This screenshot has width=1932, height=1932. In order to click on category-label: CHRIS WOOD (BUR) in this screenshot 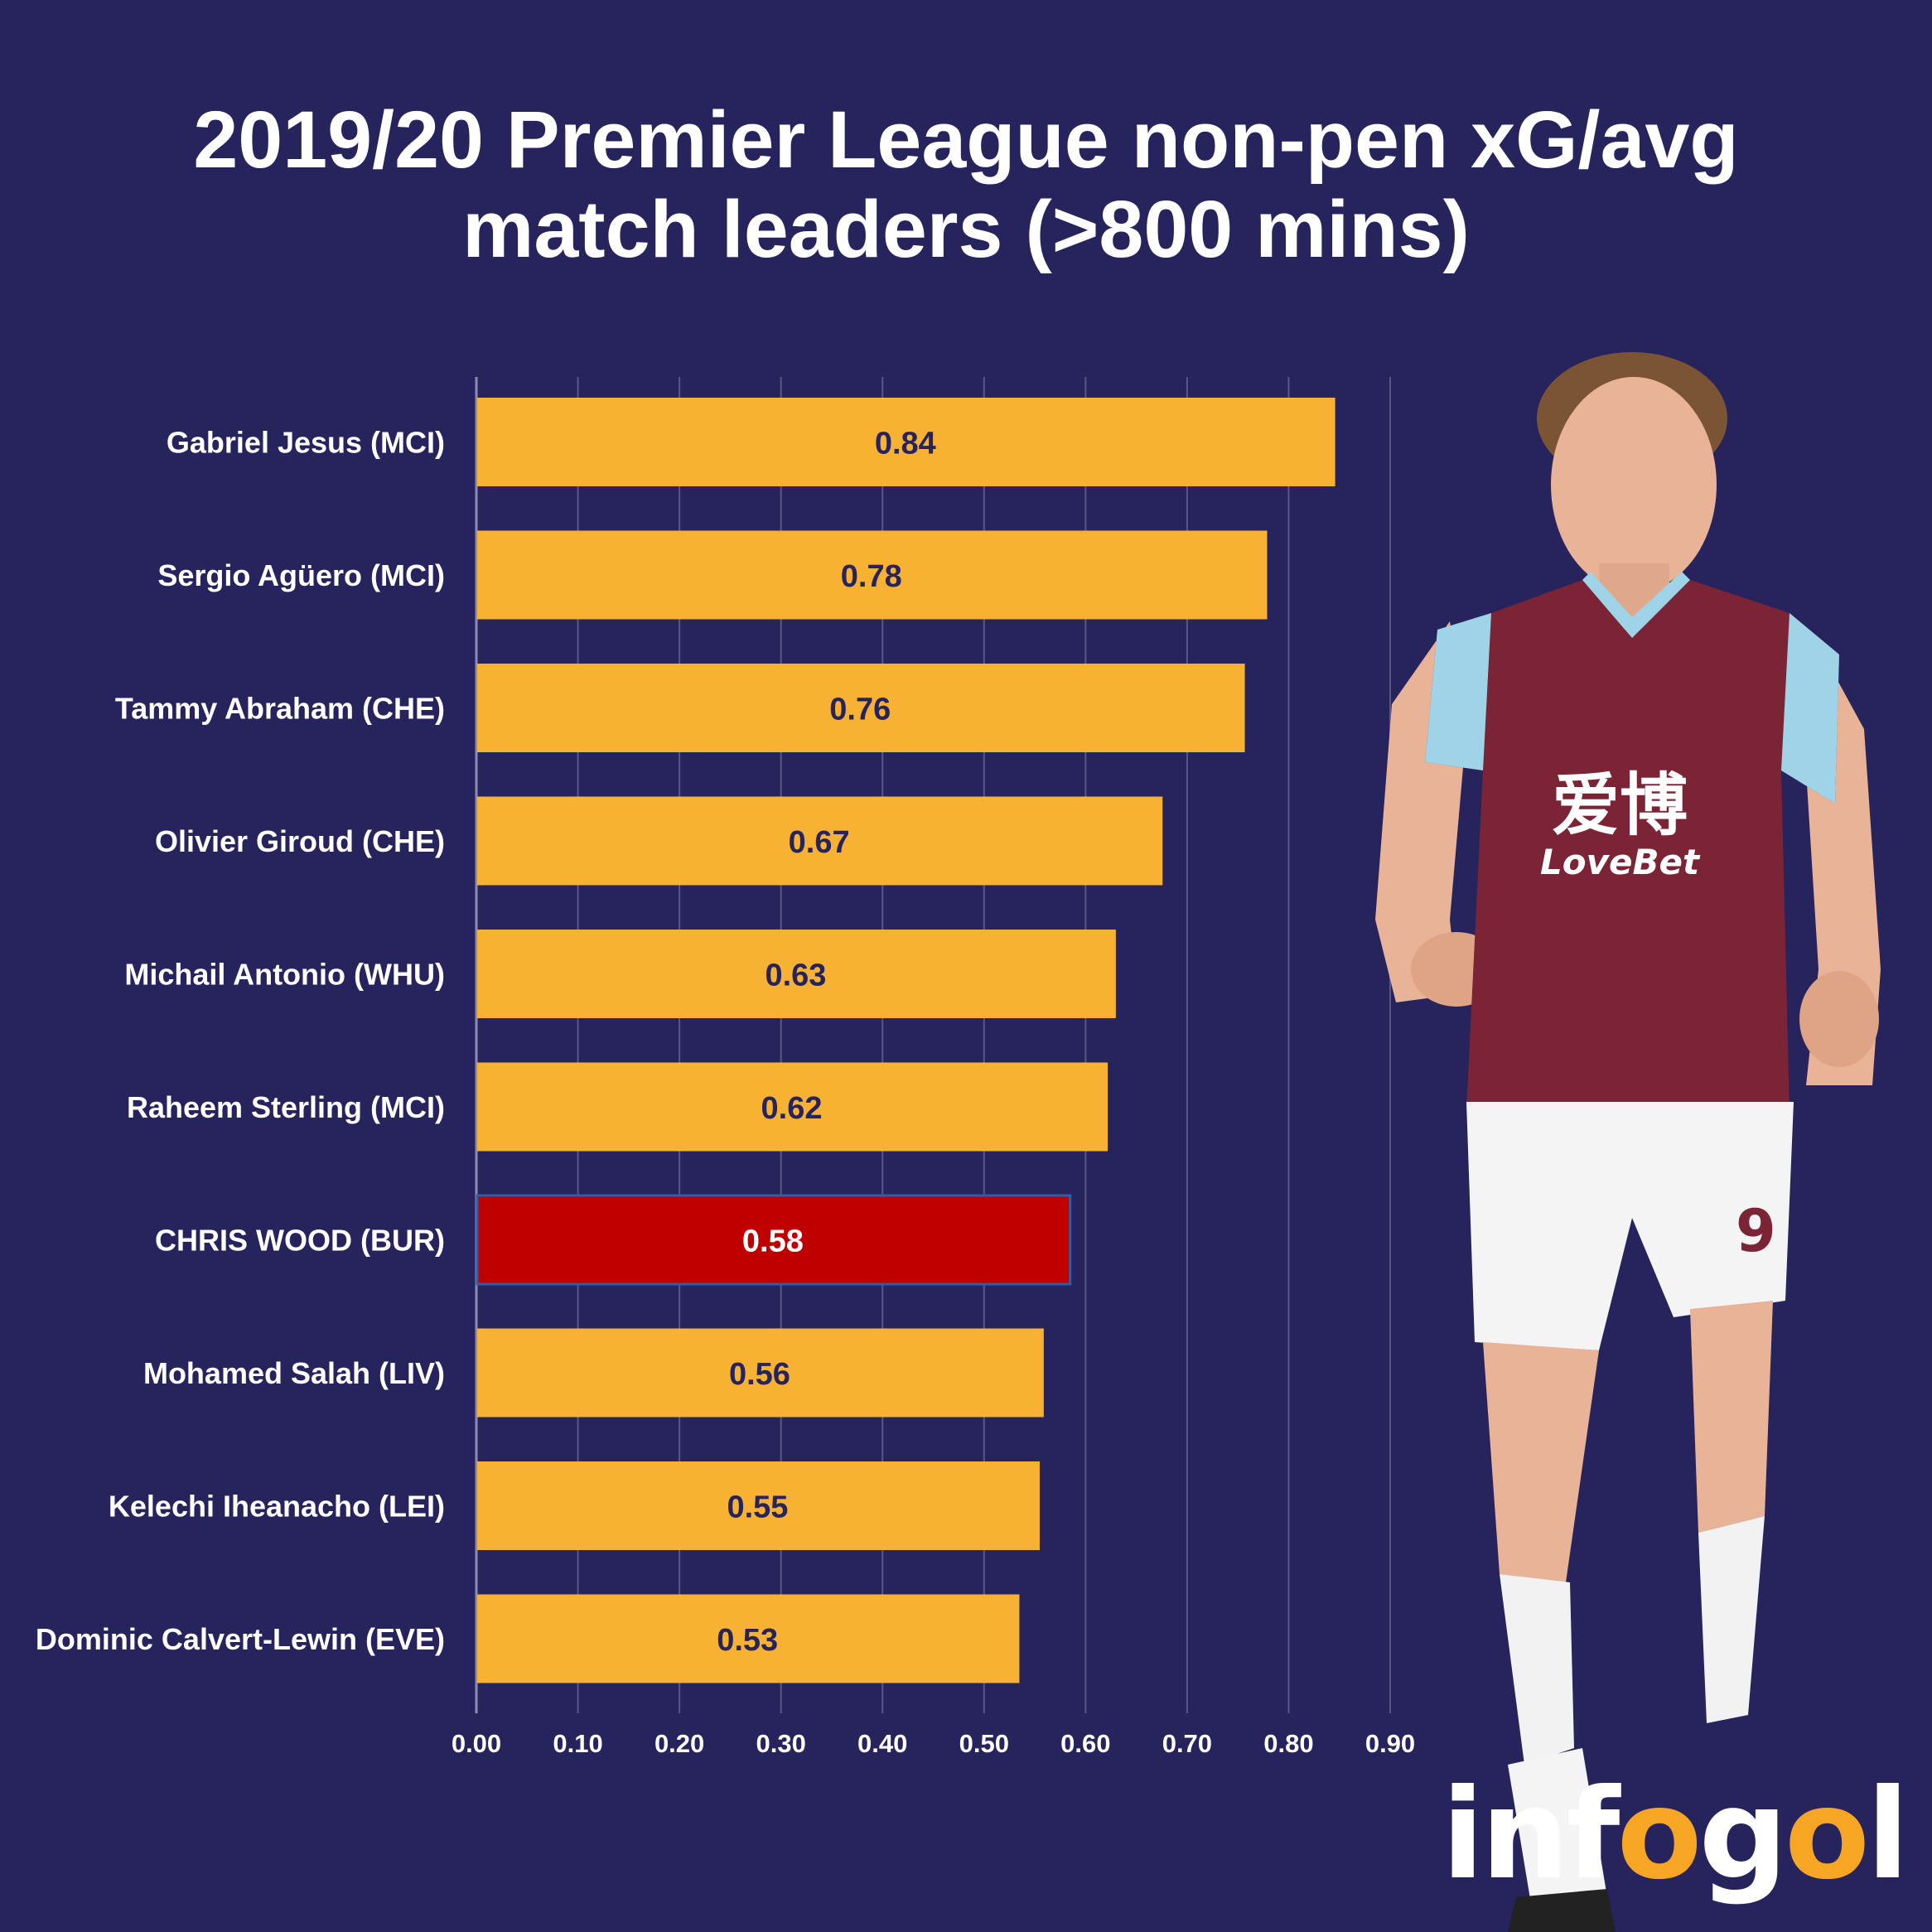, I will do `click(300, 1241)`.